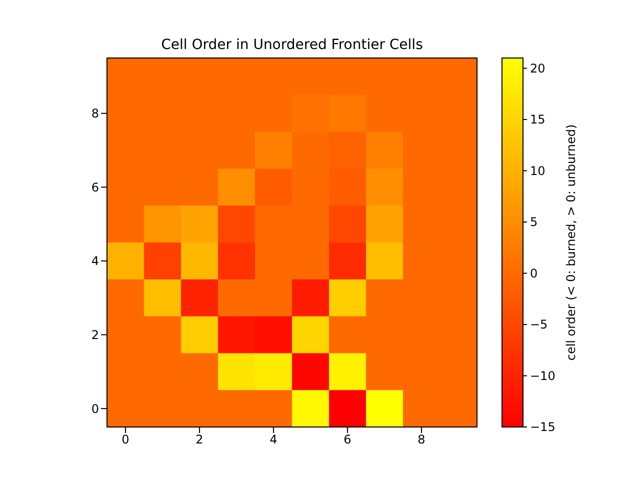 The image size is (640, 480). Describe the element at coordinates (422, 439) in the screenshot. I see `x-tick-label: 8` at that location.